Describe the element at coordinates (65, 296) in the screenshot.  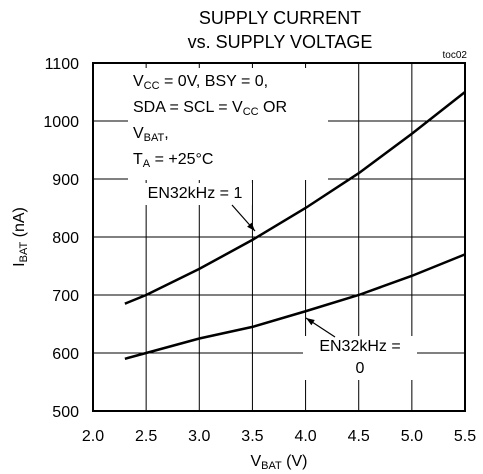
I see `y-tick-label: 700` at that location.